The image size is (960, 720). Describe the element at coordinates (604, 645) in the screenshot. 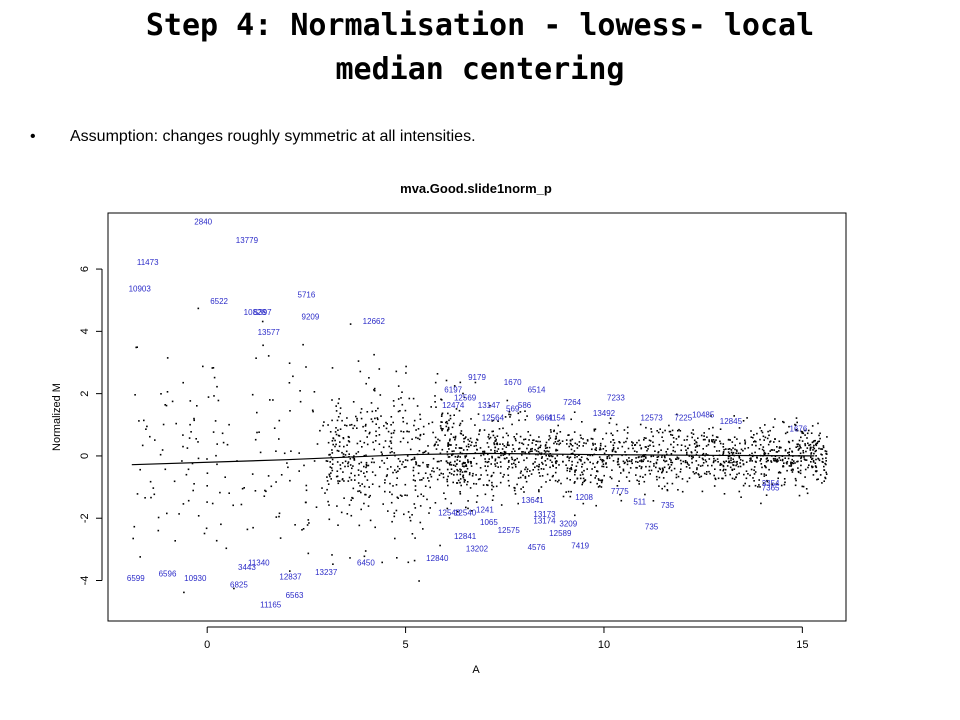

I see `x-tick-label: 10` at that location.